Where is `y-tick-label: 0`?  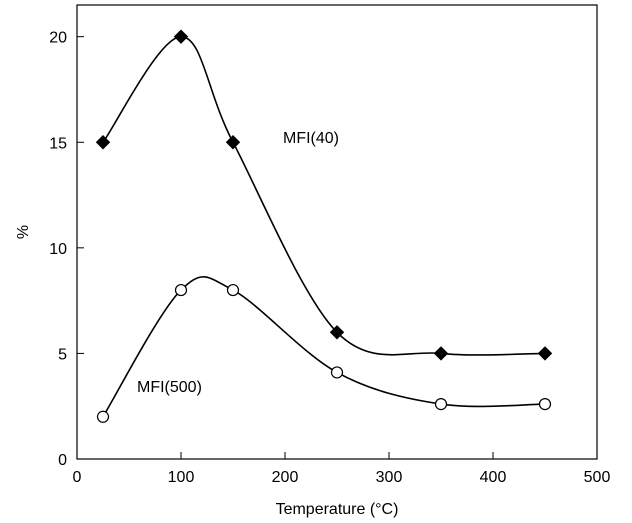 y-tick-label: 0 is located at coordinates (62, 460).